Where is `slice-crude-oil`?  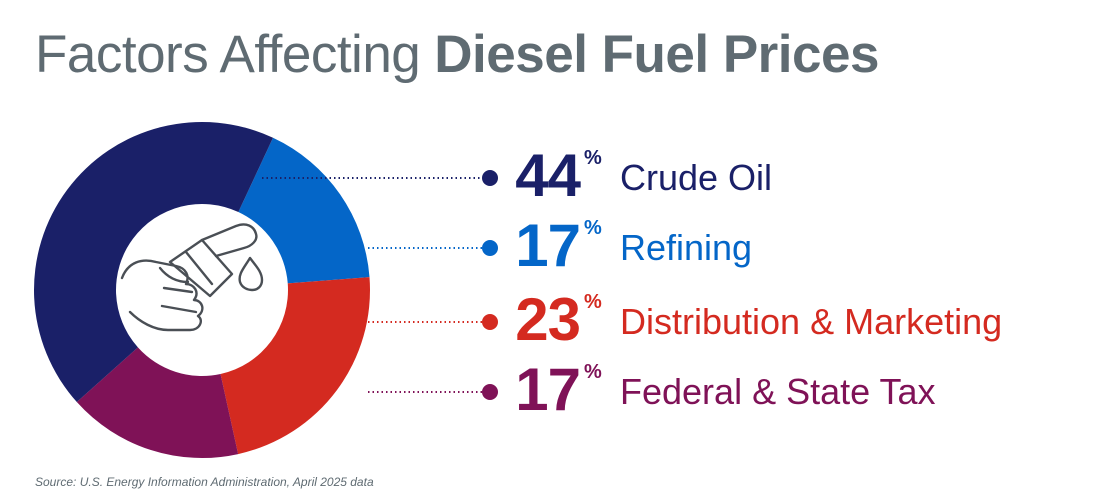 slice-crude-oil is located at coordinates (153, 262).